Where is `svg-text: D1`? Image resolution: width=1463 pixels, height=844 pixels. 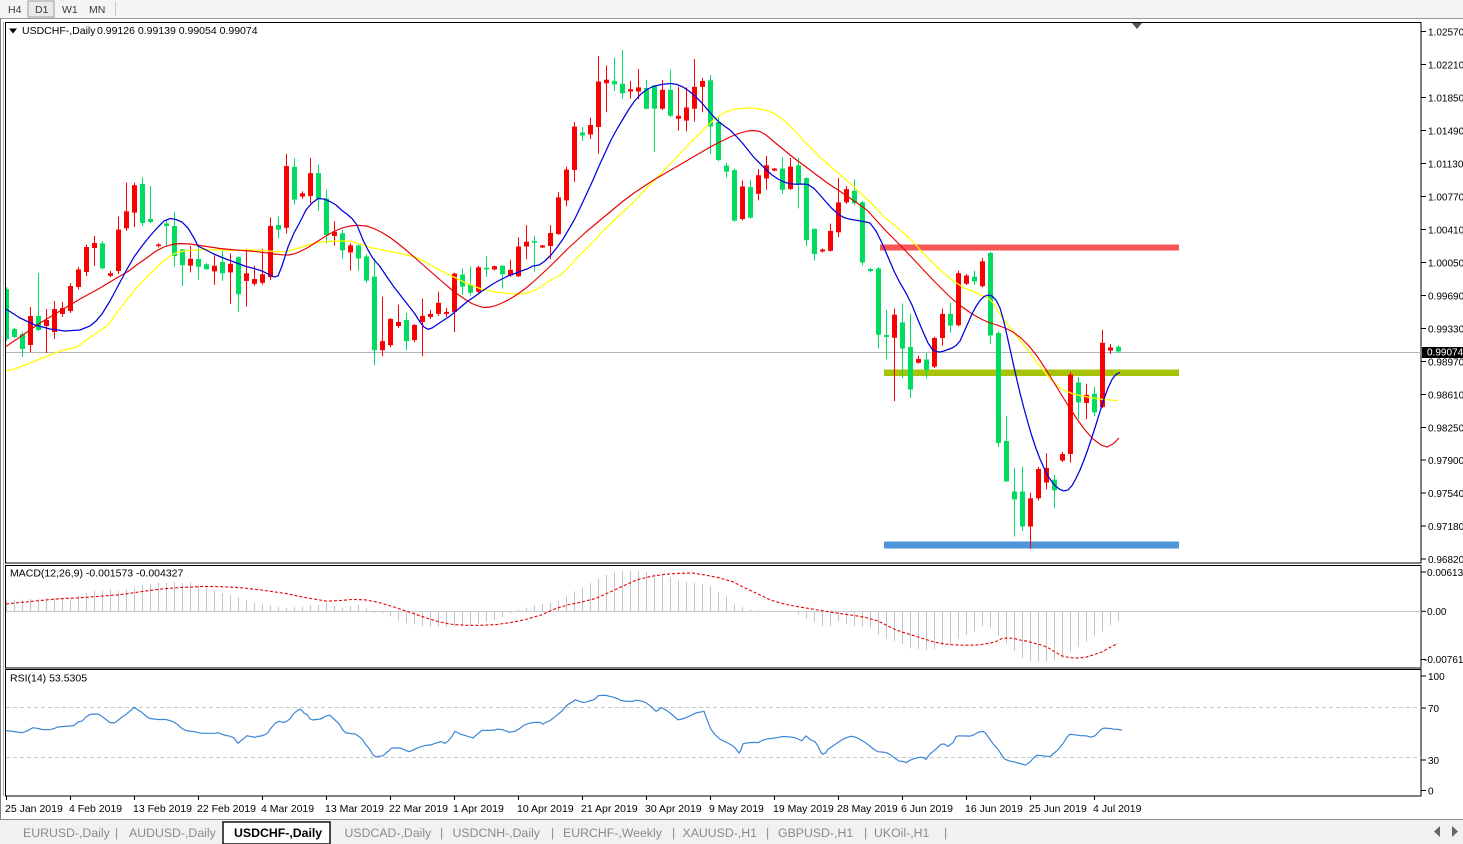
svg-text: D1 is located at coordinates (42, 10).